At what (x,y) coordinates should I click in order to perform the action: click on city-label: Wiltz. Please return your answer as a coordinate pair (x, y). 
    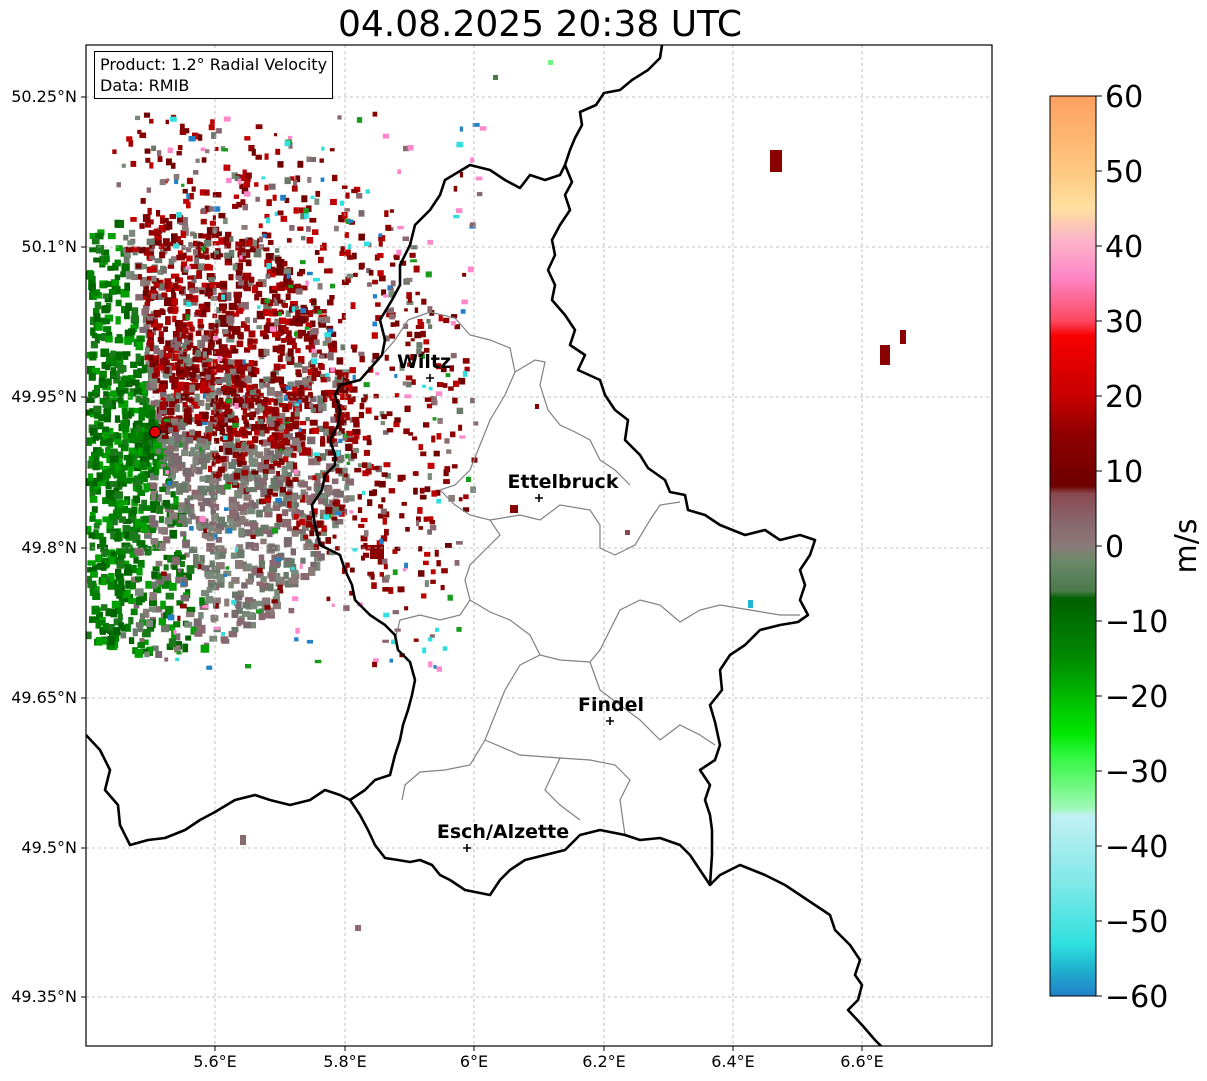
    Looking at the image, I should click on (424, 362).